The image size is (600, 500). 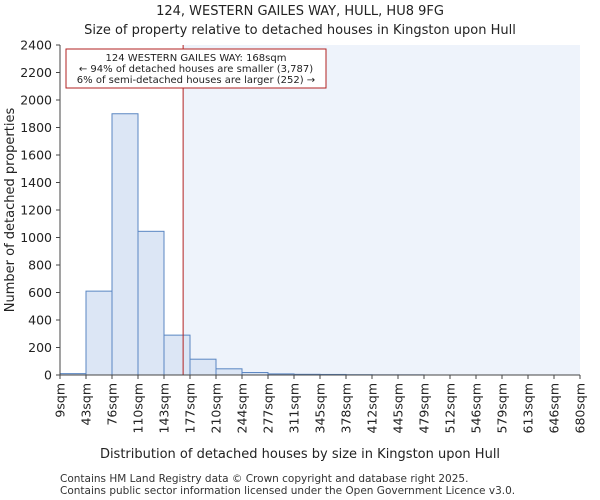 I want to click on bar-76sqm, so click(x=125, y=244).